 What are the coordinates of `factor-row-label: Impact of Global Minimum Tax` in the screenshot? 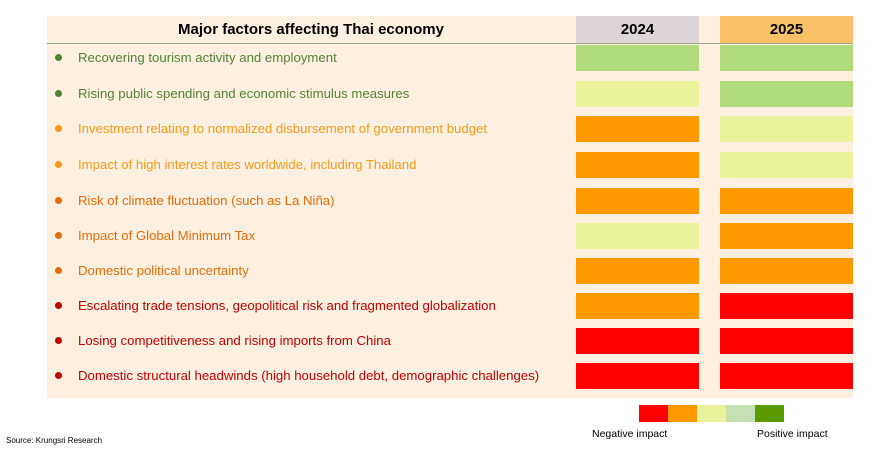 It's located at (155, 236).